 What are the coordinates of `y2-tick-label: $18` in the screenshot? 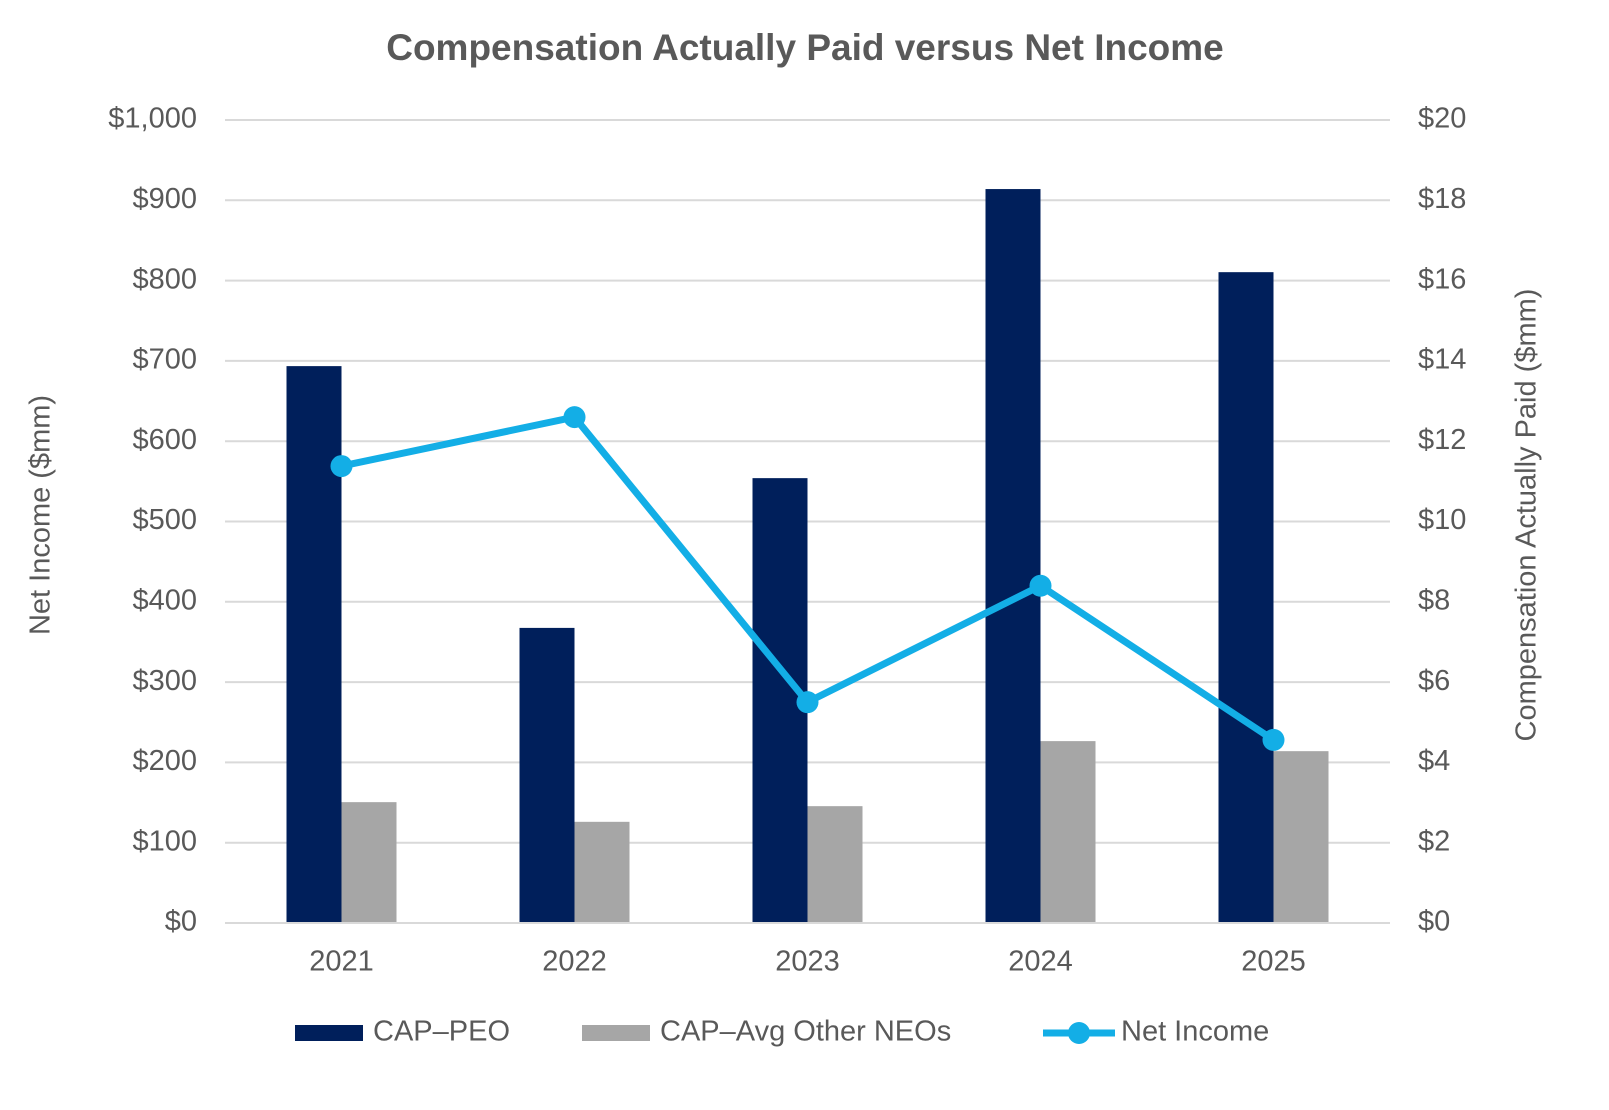 It's located at (1442, 199).